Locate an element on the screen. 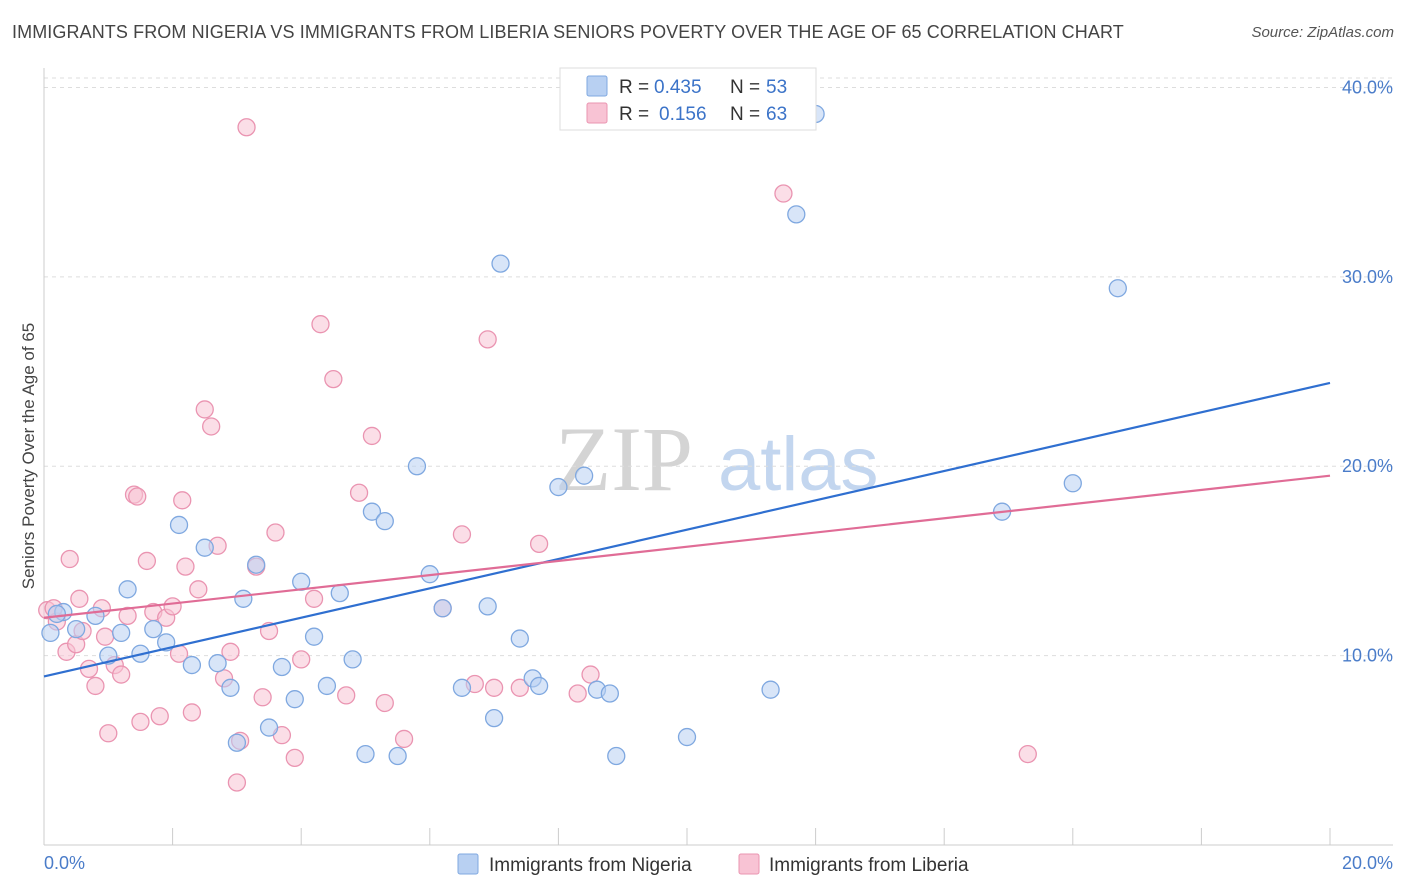 This screenshot has height=892, width=1406. legend-swatch-liberia is located at coordinates (597, 113).